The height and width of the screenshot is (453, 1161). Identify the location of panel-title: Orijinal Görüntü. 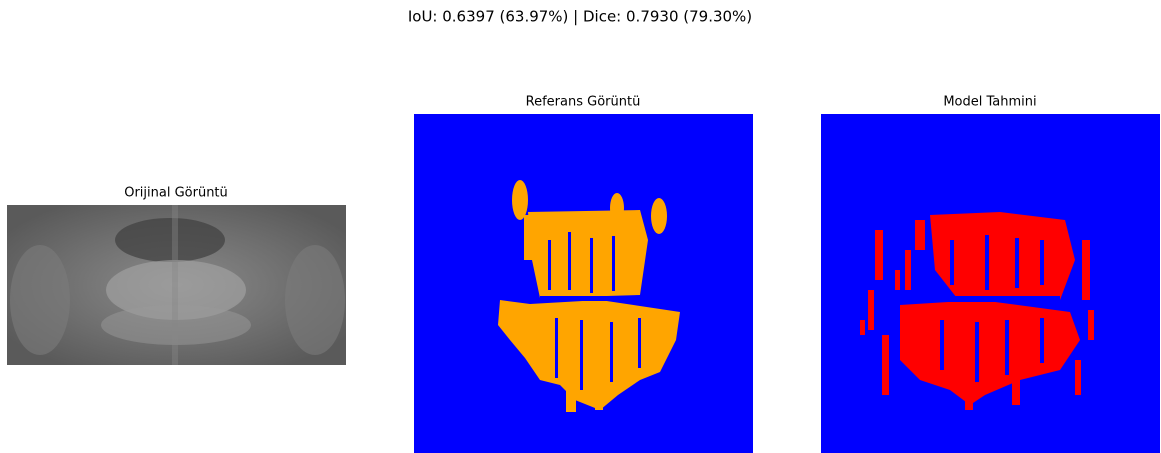
(176, 193).